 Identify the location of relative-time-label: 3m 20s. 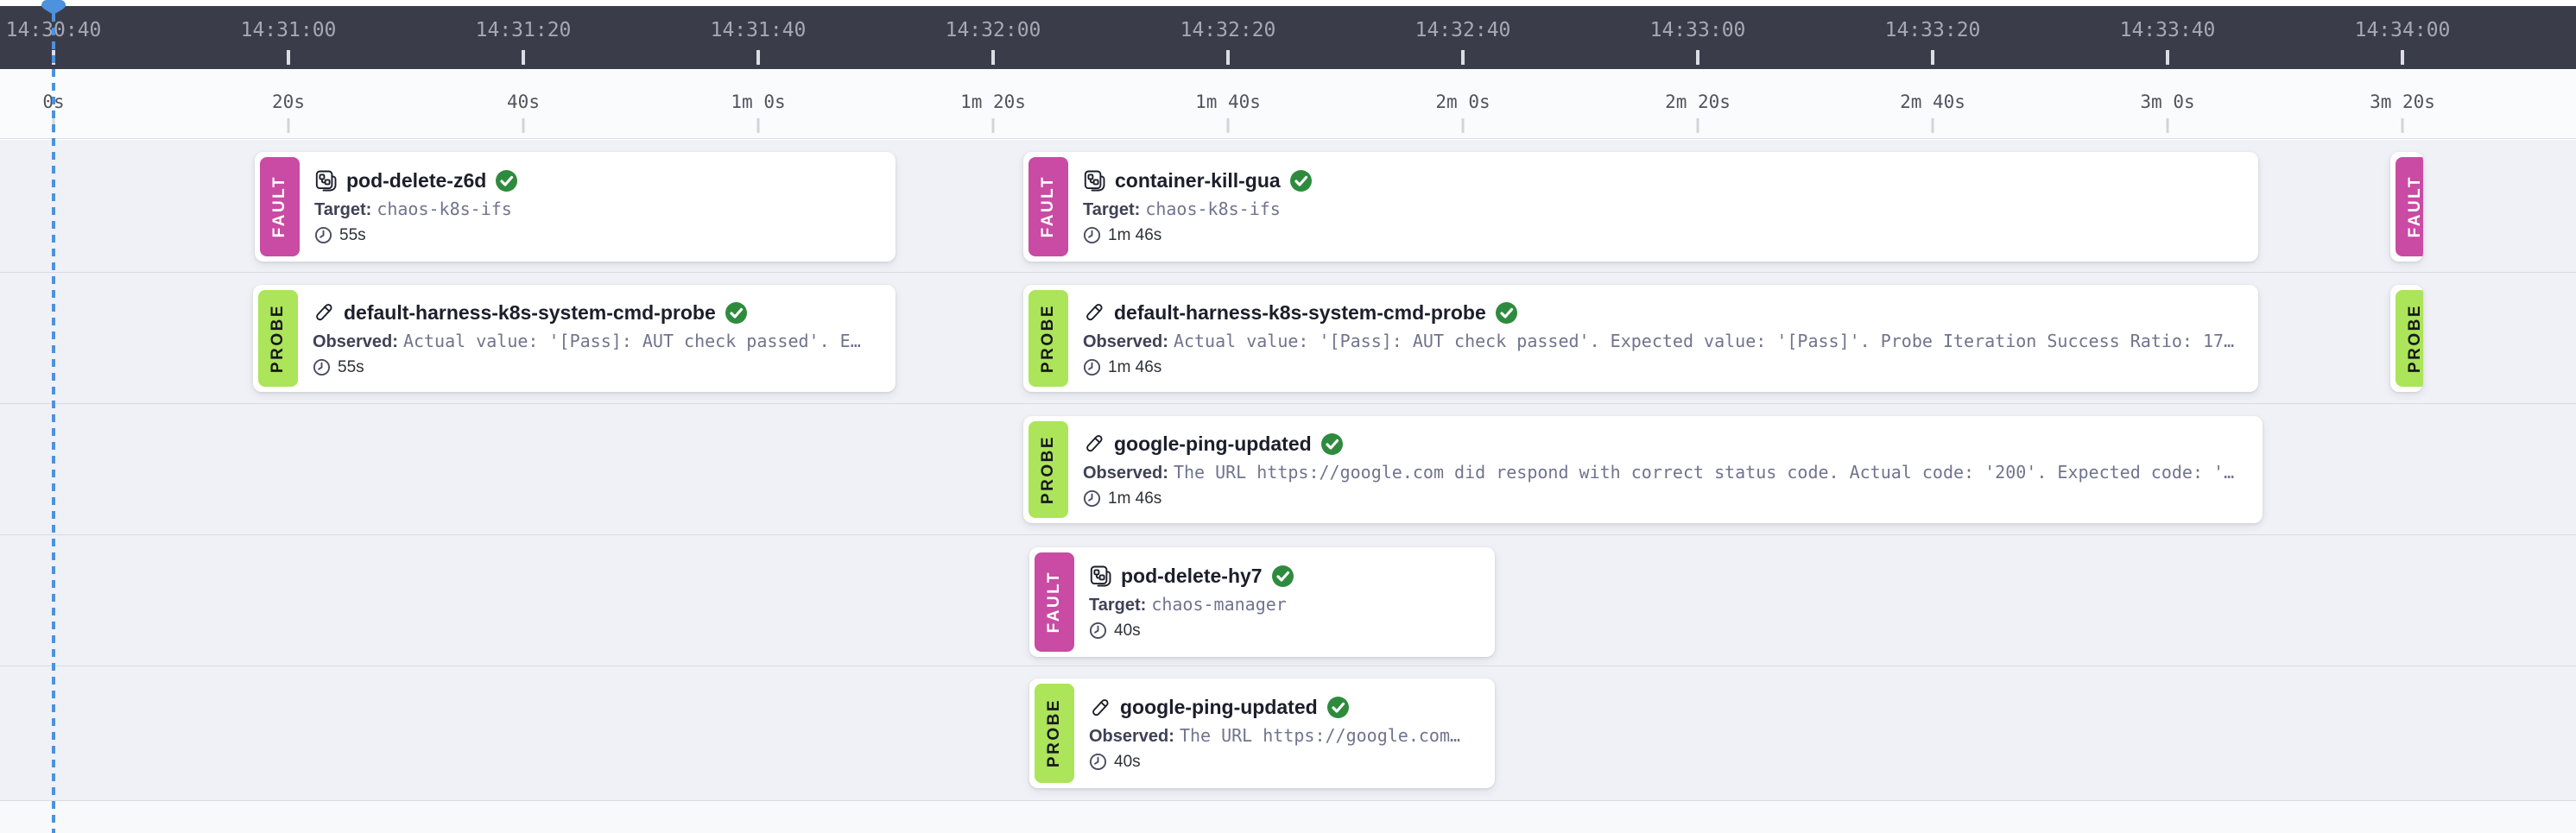
(2402, 102).